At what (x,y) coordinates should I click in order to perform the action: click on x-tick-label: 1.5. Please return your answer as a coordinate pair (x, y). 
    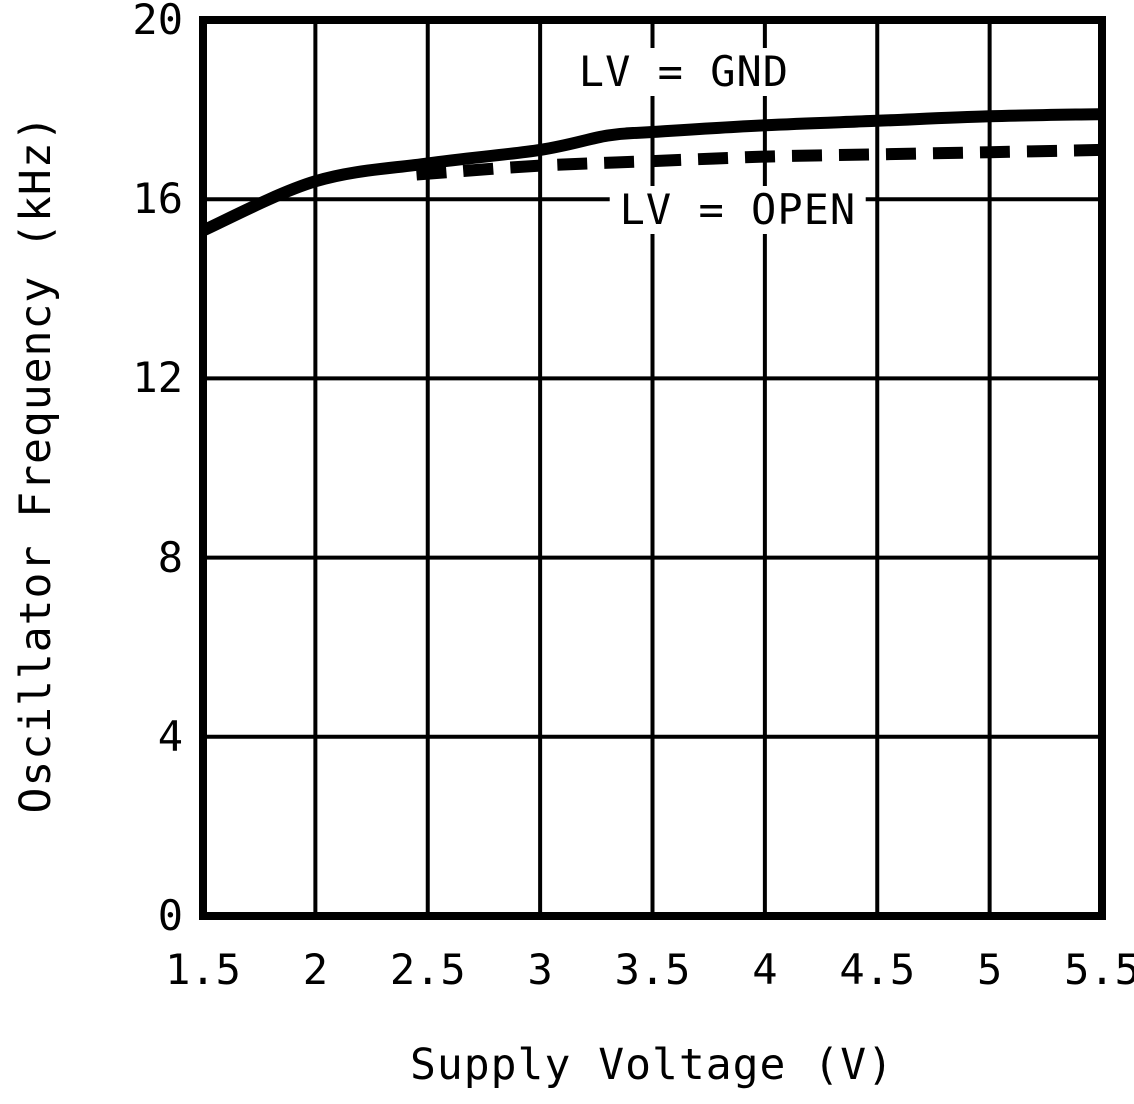
    Looking at the image, I should click on (203, 969).